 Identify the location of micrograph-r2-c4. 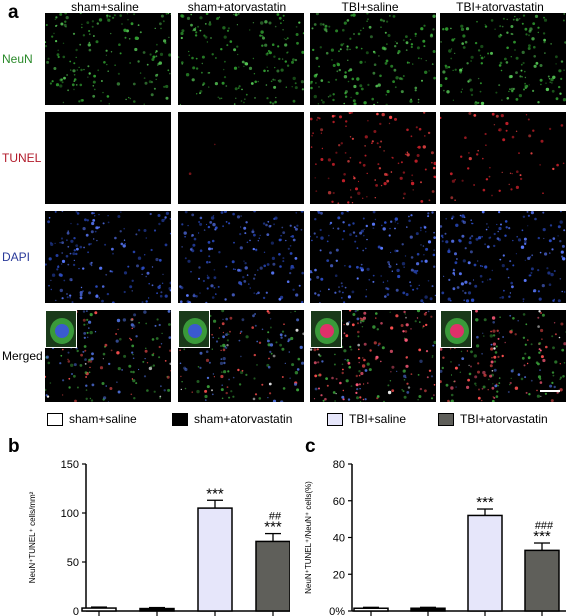
(503, 158).